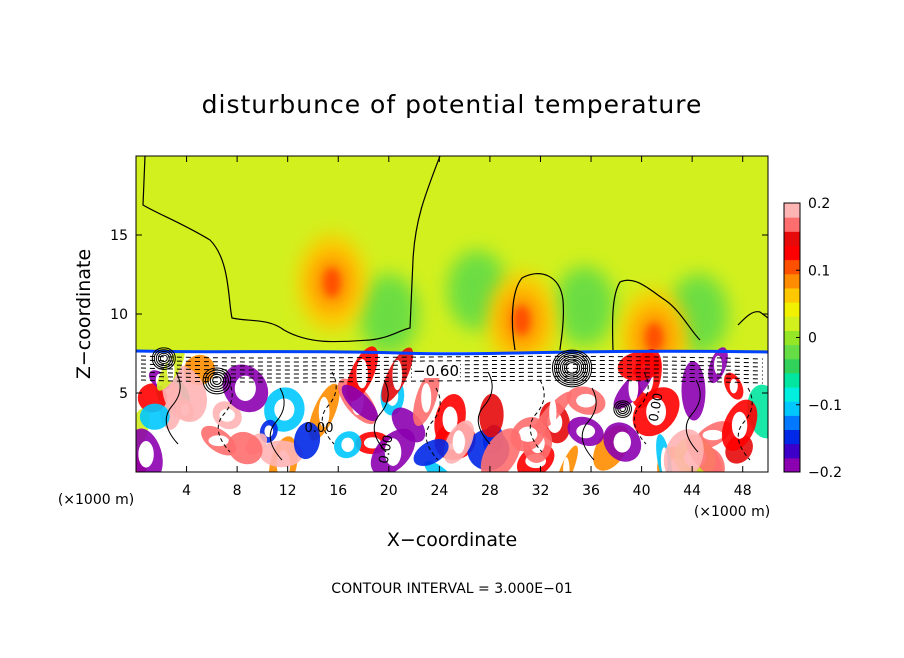 The height and width of the screenshot is (658, 904). Describe the element at coordinates (123, 394) in the screenshot. I see `y-tick-label: 5` at that location.